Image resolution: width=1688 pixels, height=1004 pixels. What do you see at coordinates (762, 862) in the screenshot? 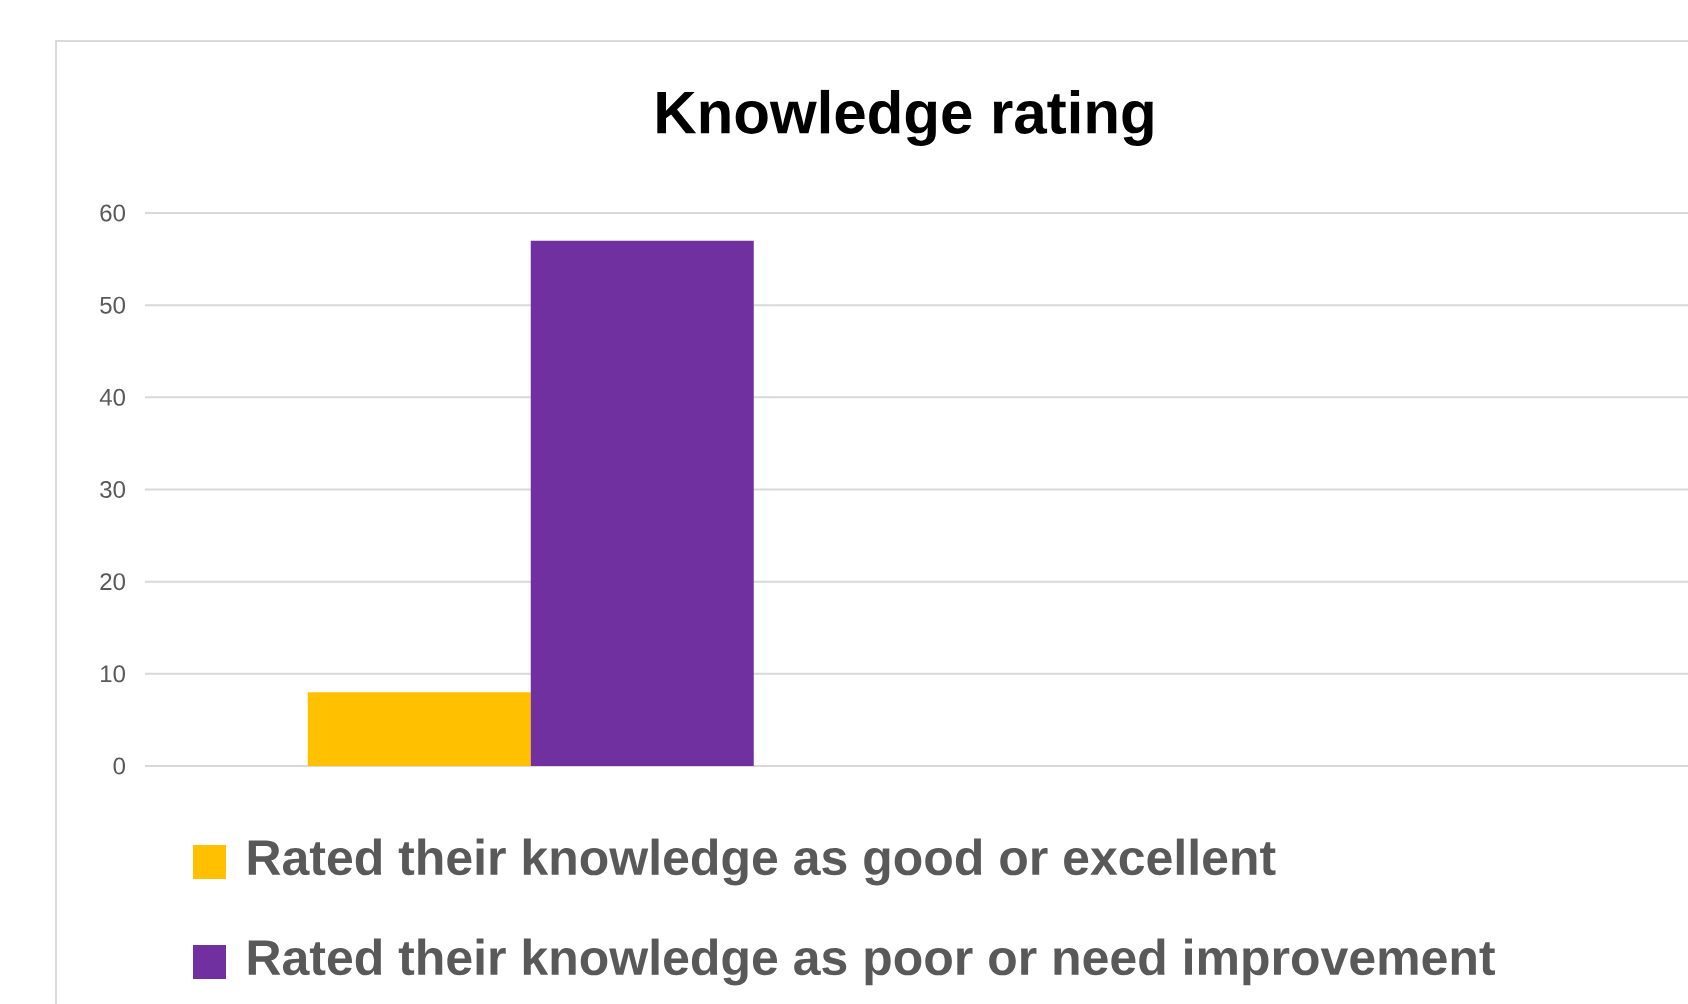
I see `legend-label: Rated their knowledge as good or excellent` at bounding box center [762, 862].